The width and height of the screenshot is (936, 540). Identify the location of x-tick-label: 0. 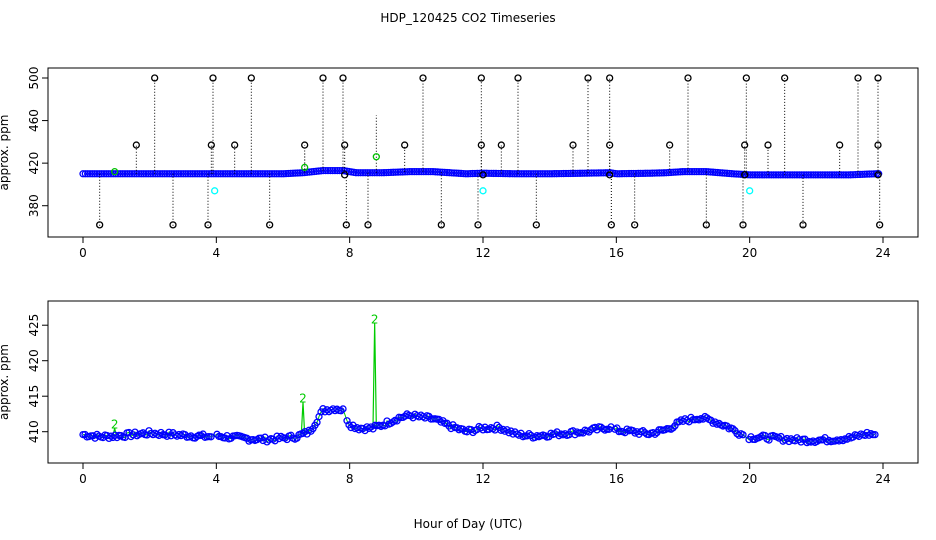
(83, 479).